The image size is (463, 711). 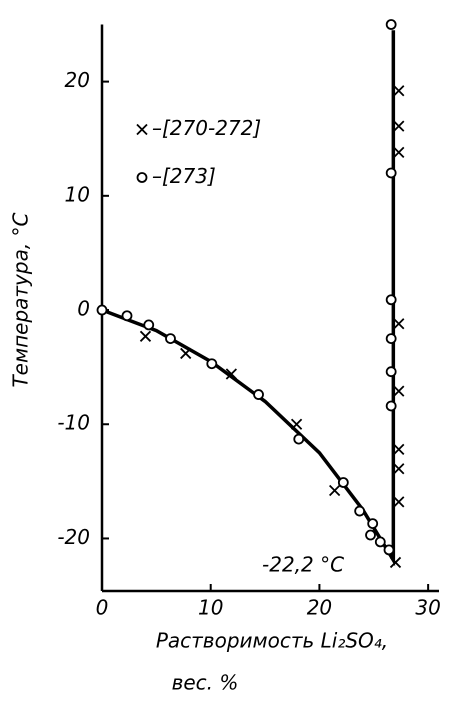 What do you see at coordinates (272, 641) in the screenshot?
I see `x-axis-label: Растворимость Li₂SO₄,` at bounding box center [272, 641].